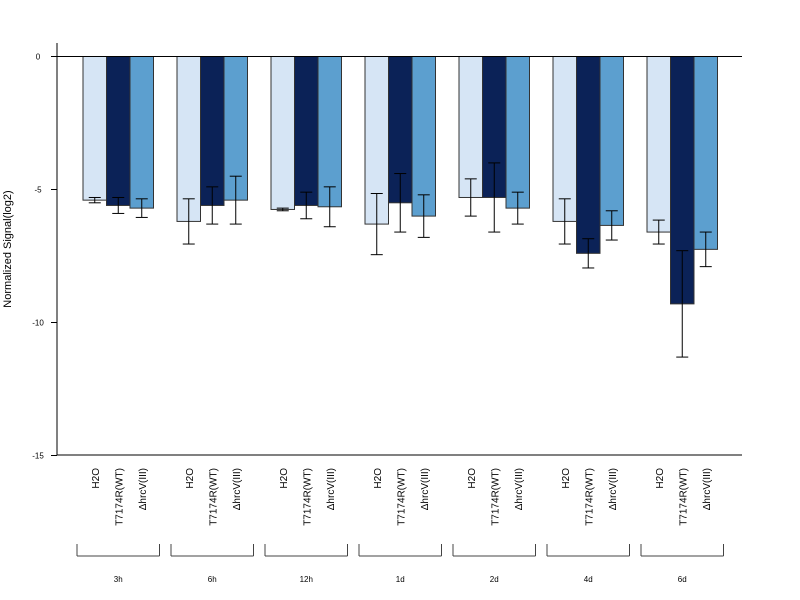  What do you see at coordinates (8, 248) in the screenshot?
I see `y-axis-title: Normalized Signal(log2)` at bounding box center [8, 248].